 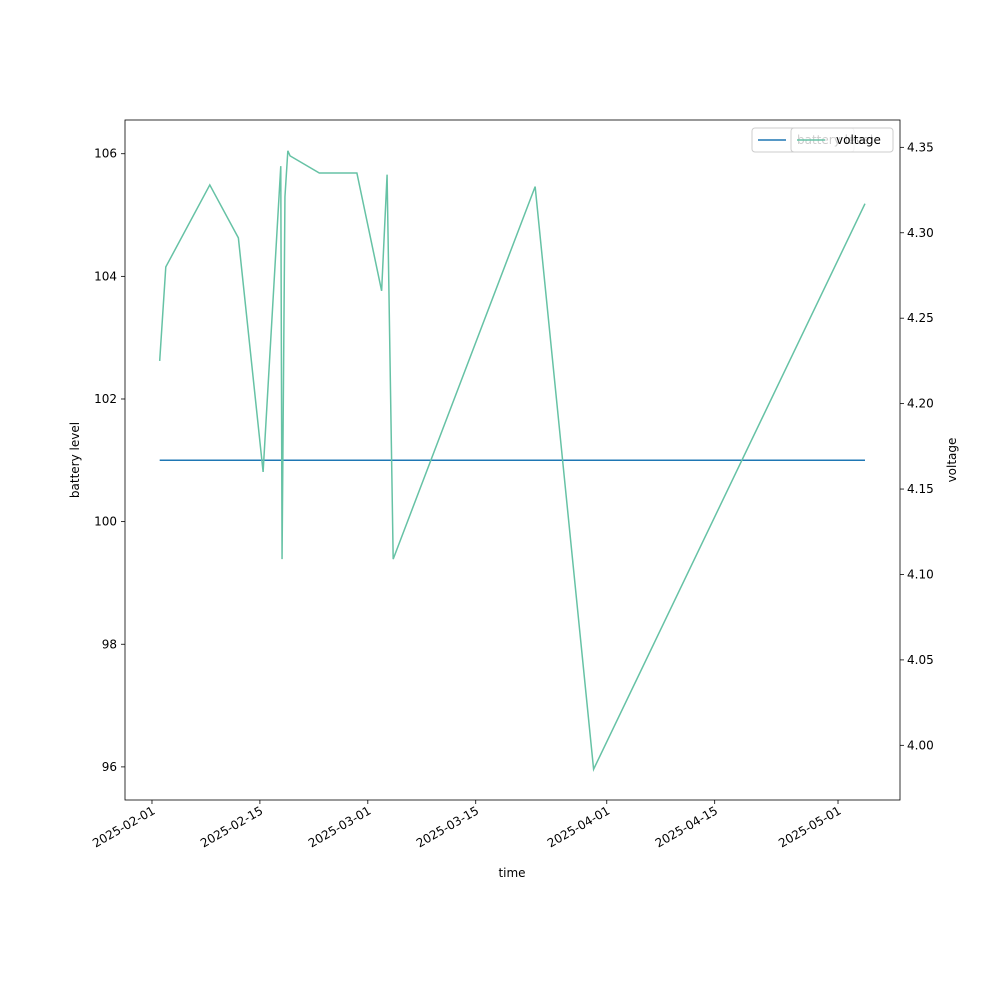 What do you see at coordinates (447, 826) in the screenshot?
I see `x-tick-label: 2025-03-15` at bounding box center [447, 826].